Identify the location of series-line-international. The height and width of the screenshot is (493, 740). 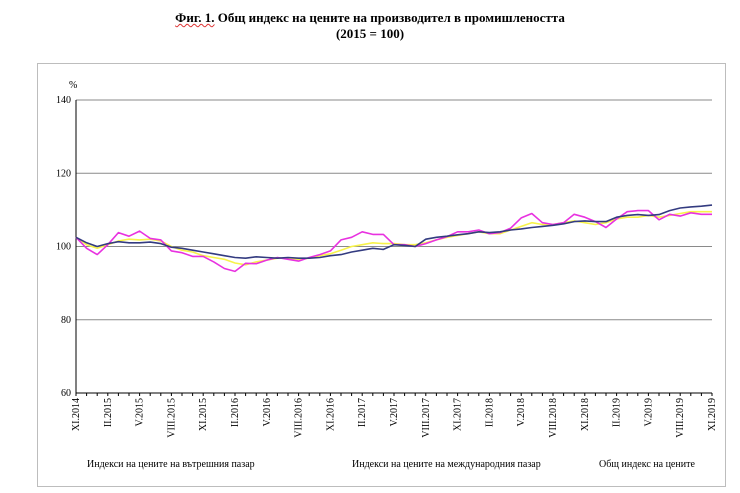
(393, 241).